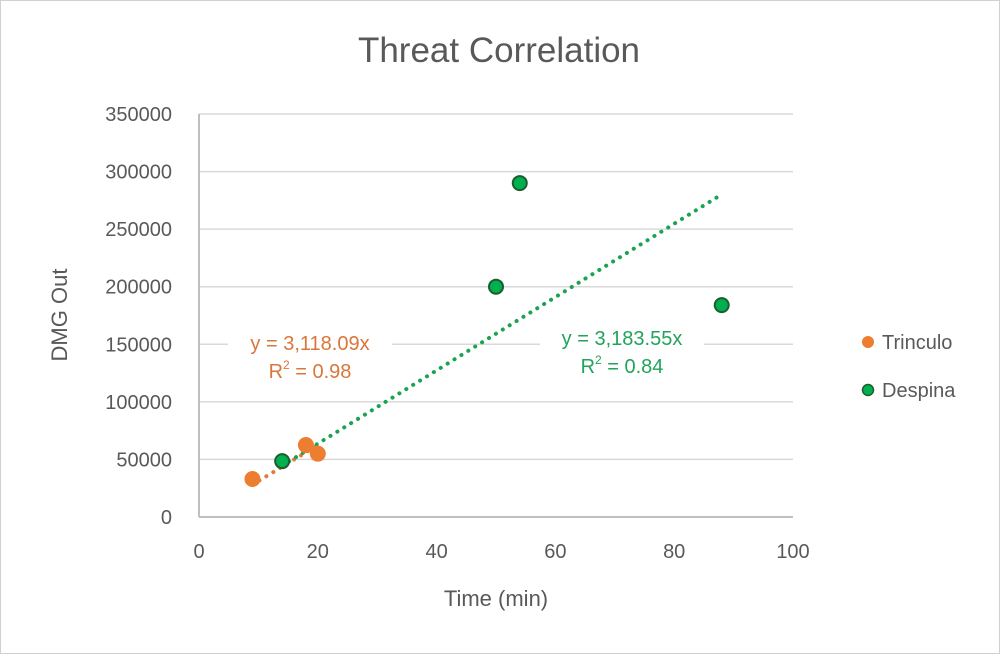 The height and width of the screenshot is (654, 1000). What do you see at coordinates (555, 552) in the screenshot?
I see `x-tick-label: 60` at bounding box center [555, 552].